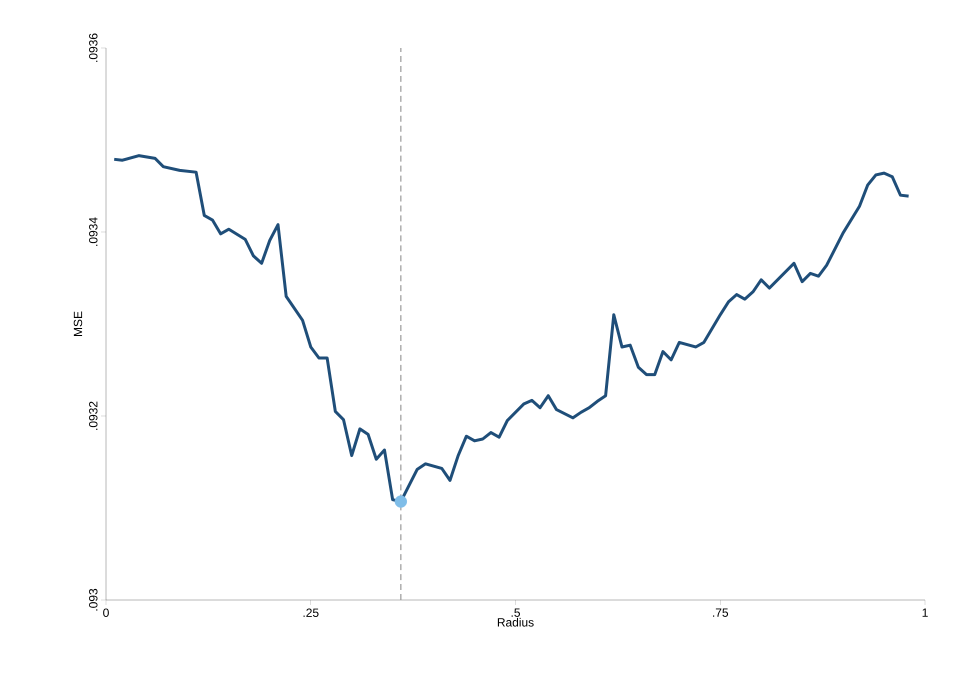 Image resolution: width=953 pixels, height=698 pixels. Describe the element at coordinates (106, 612) in the screenshot. I see `x-tick-label: 0` at that location.